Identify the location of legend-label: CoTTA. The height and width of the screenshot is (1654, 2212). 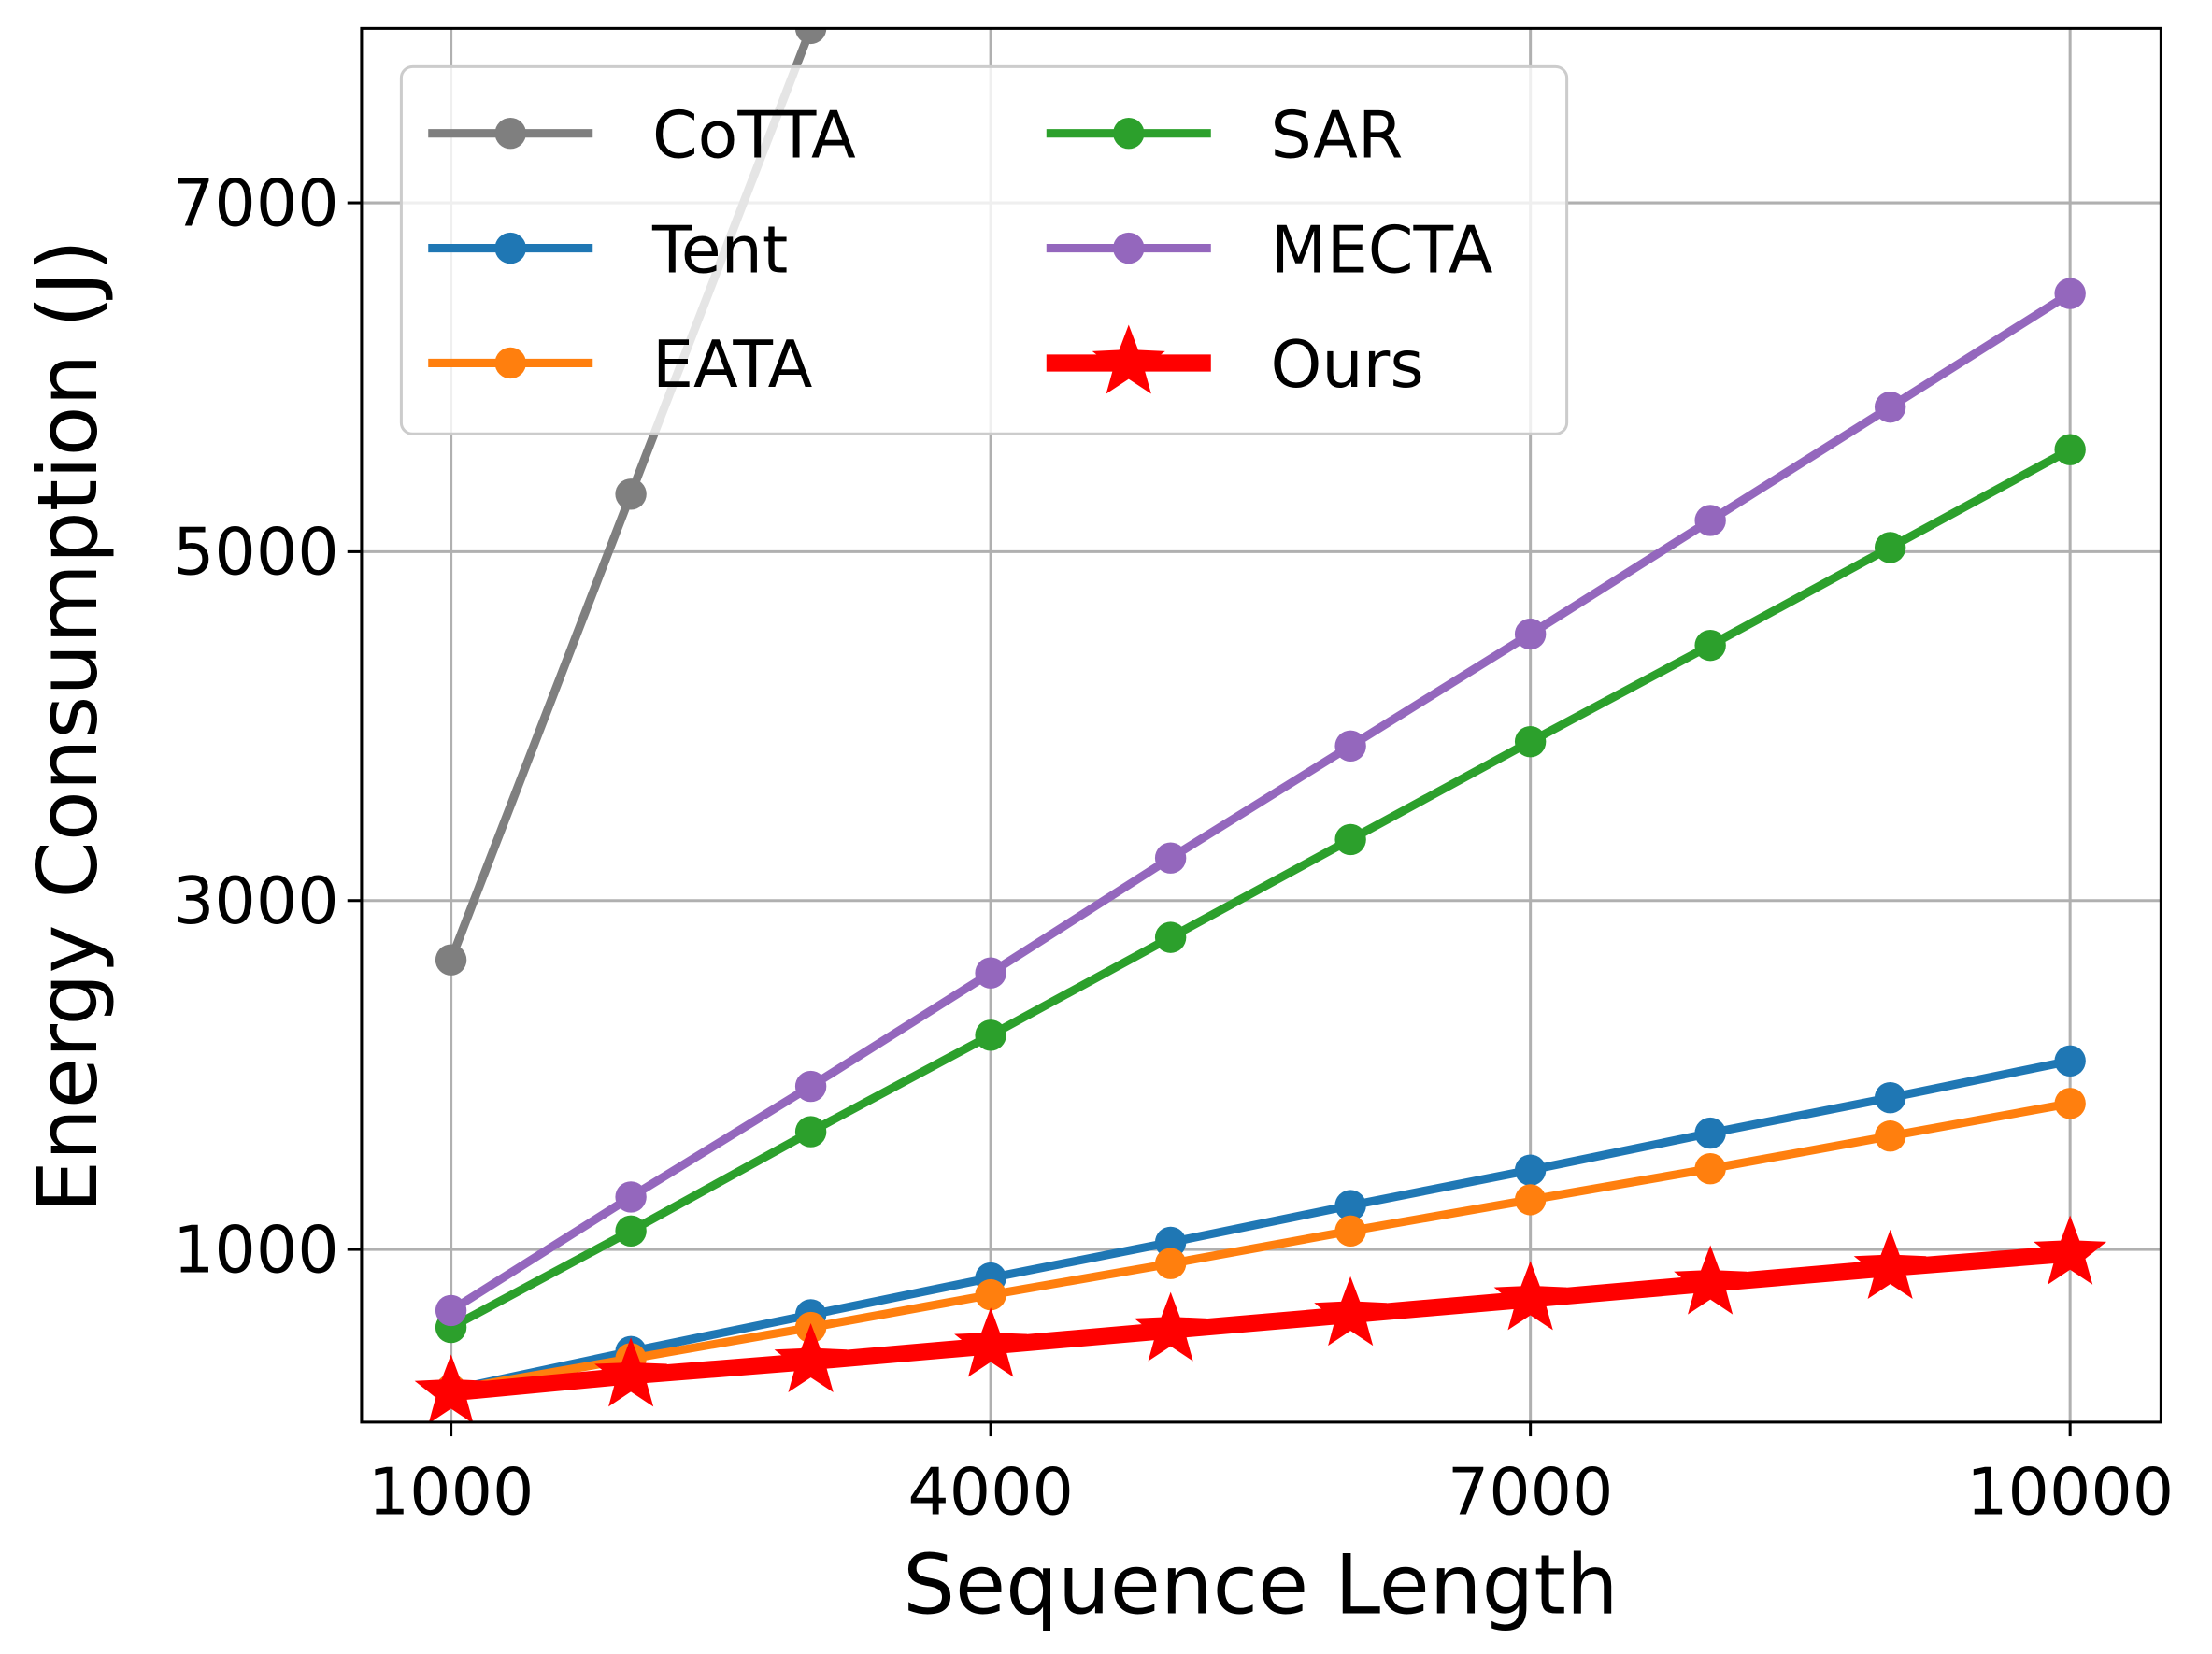
(754, 135).